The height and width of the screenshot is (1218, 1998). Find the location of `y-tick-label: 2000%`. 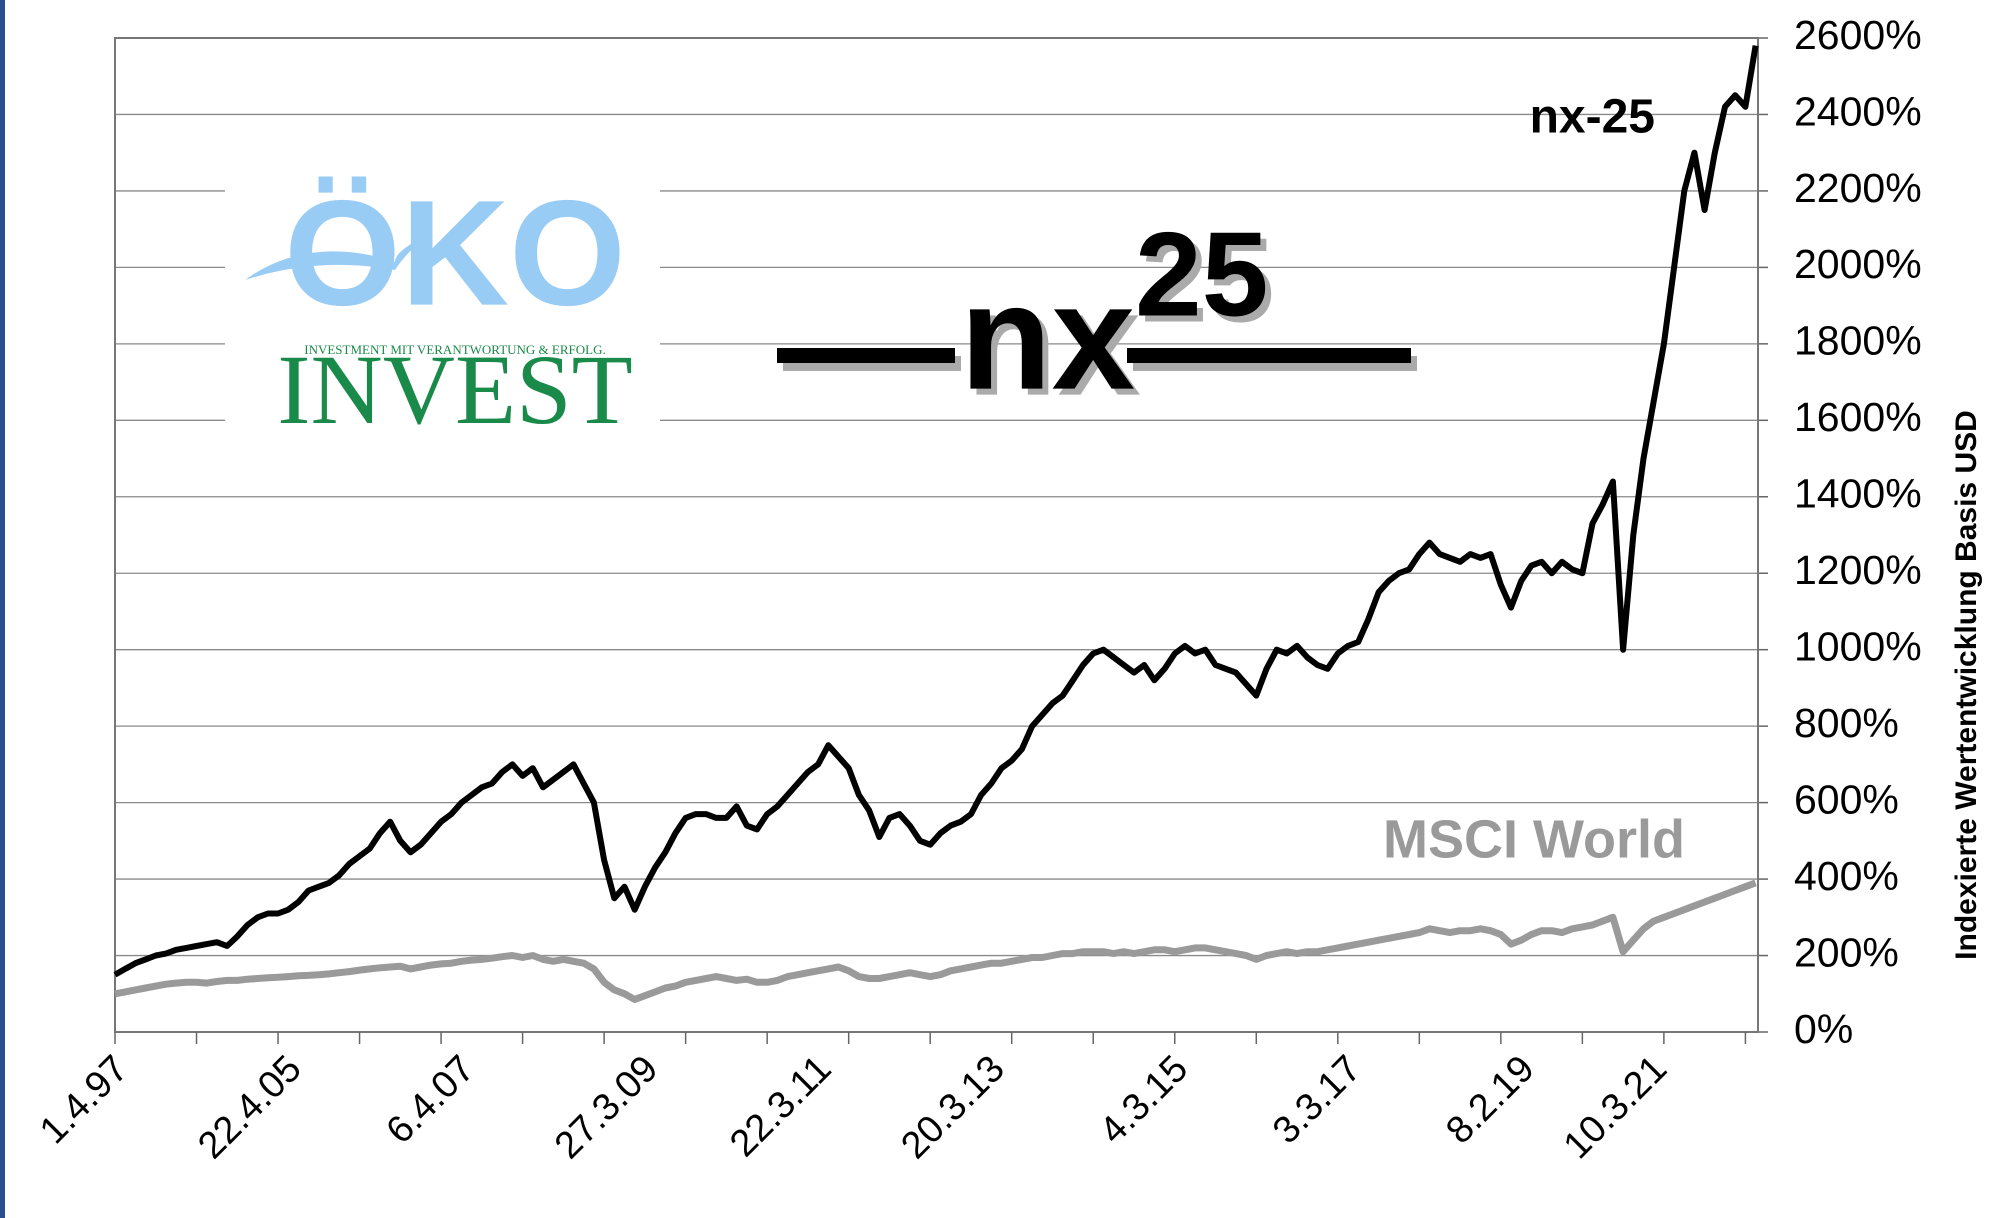

y-tick-label: 2000% is located at coordinates (1858, 264).